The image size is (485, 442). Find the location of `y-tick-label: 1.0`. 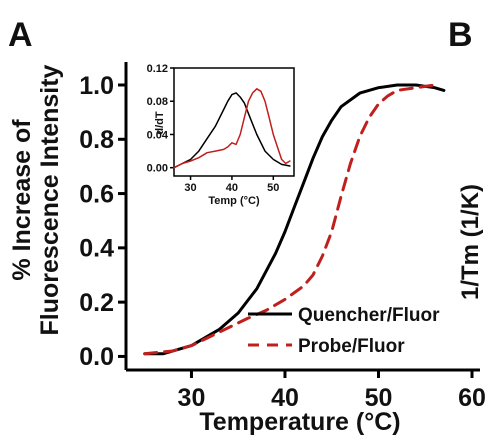

y-tick-label: 1.0 is located at coordinates (96, 86).